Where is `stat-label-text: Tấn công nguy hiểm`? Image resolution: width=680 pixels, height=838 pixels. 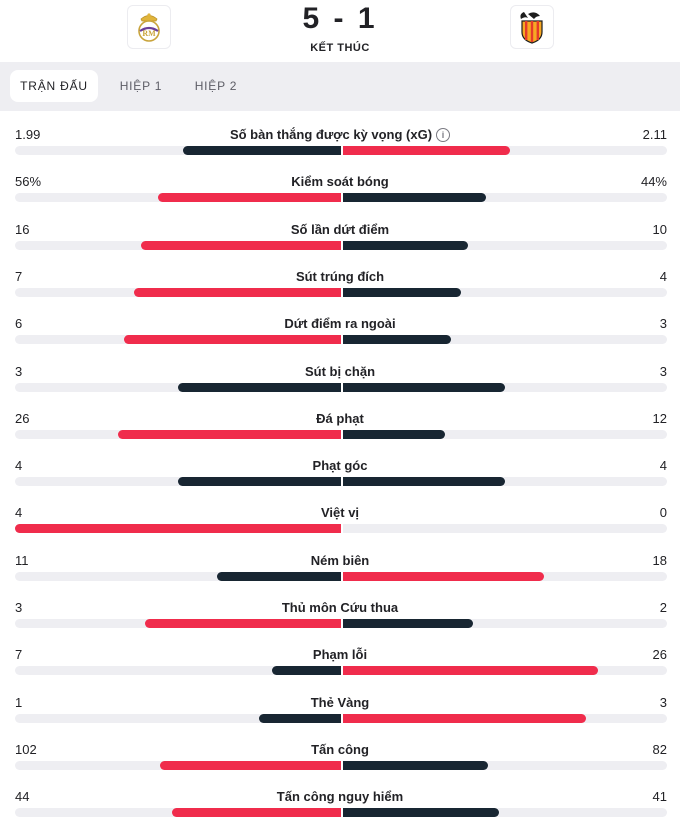
stat-label-text: Tấn công nguy hiểm is located at coordinates (340, 797).